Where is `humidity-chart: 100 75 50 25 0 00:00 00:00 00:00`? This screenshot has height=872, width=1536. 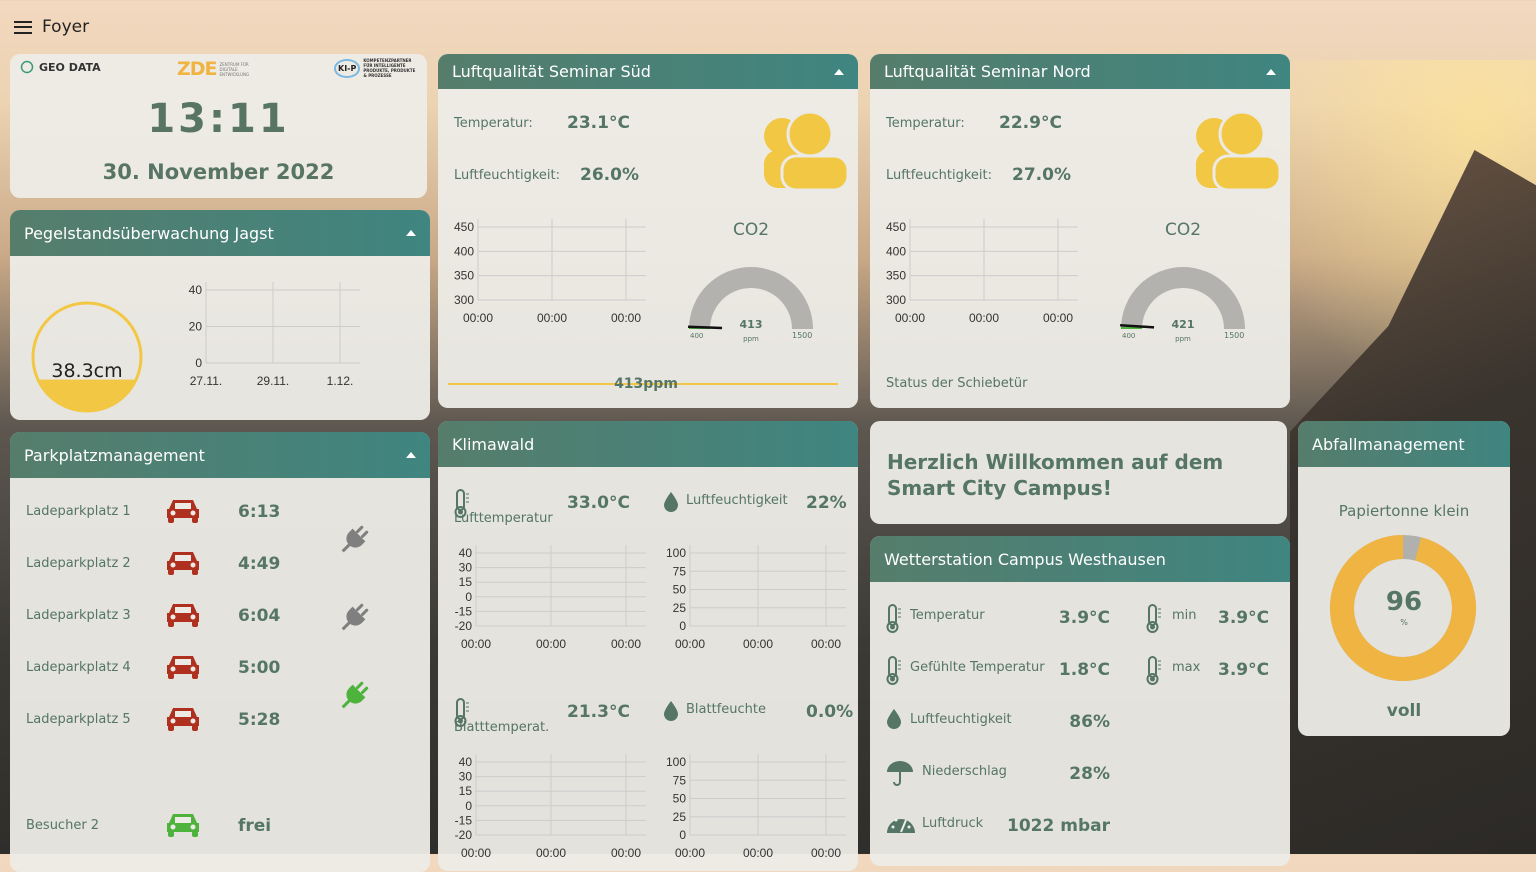
humidity-chart: 100 75 50 25 0 00:00 00:00 00:00 is located at coordinates (756, 598).